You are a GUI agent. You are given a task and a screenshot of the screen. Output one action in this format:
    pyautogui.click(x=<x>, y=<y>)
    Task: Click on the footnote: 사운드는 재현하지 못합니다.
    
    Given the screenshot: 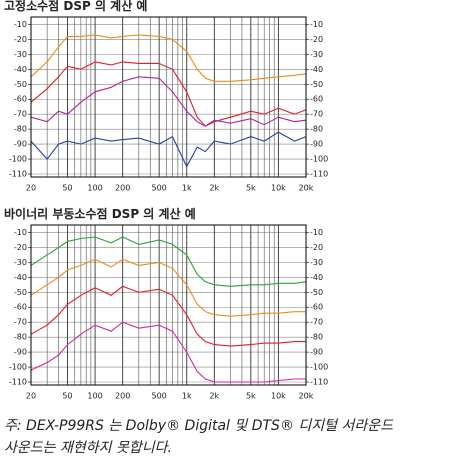 What is the action you would take?
    pyautogui.click(x=88, y=448)
    